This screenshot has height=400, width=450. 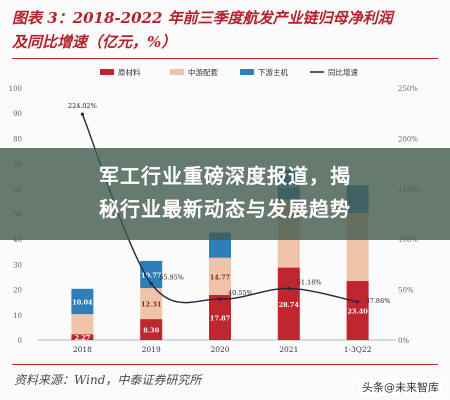 What do you see at coordinates (17, 240) in the screenshot?
I see `y-left-tick-label: 40` at bounding box center [17, 240].